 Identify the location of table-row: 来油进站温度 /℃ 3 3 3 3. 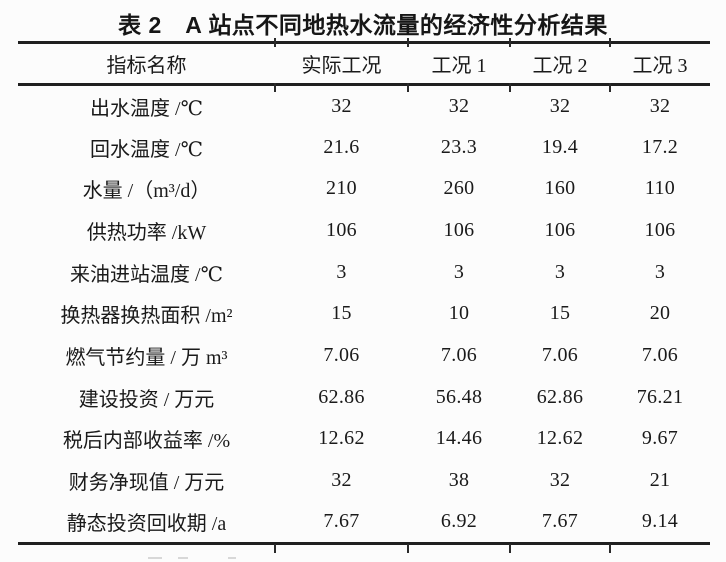
(364, 272).